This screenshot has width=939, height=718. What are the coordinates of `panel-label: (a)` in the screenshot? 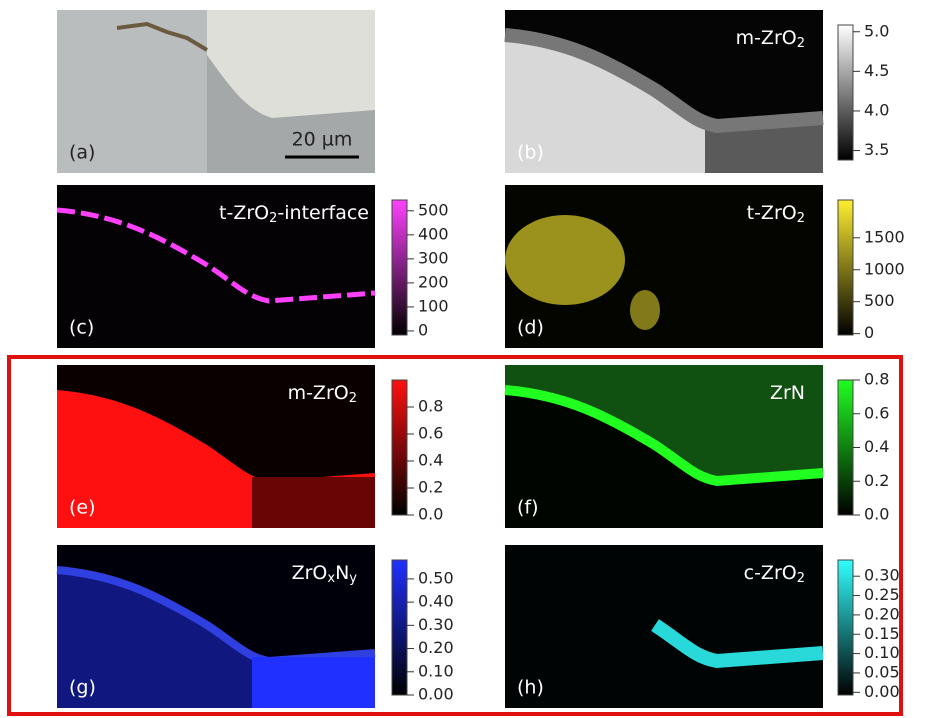 It's located at (82, 153).